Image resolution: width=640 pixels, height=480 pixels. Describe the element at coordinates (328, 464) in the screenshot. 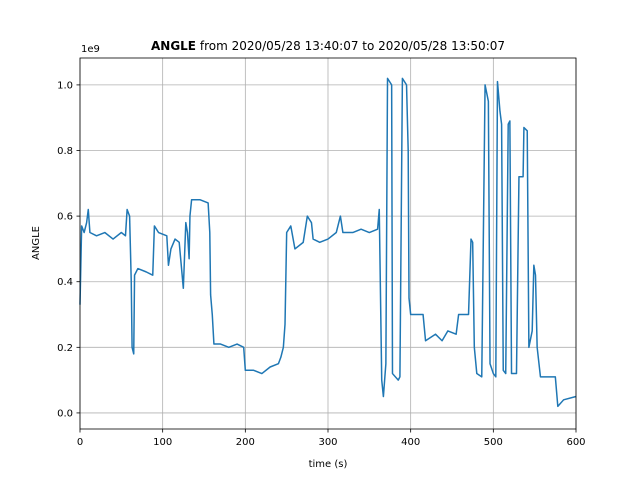

I see `x-axis-label: time (s)` at that location.